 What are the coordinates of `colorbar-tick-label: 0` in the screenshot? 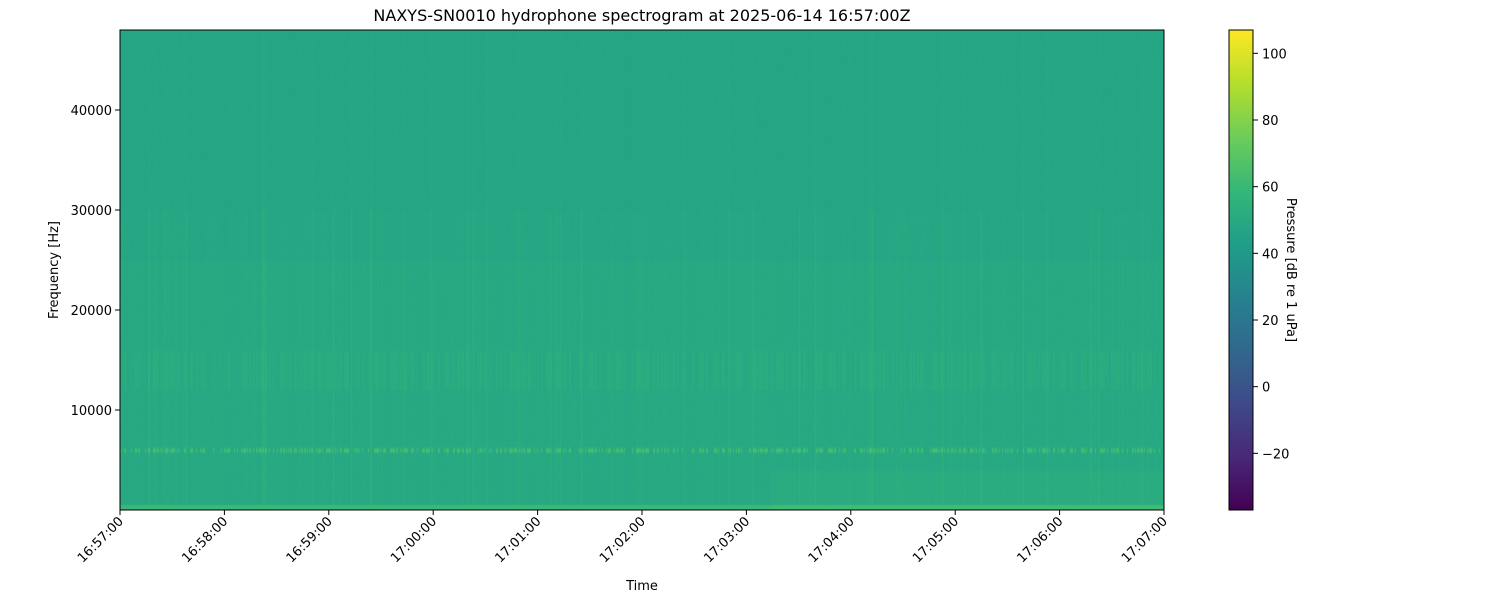 It's located at (1266, 388).